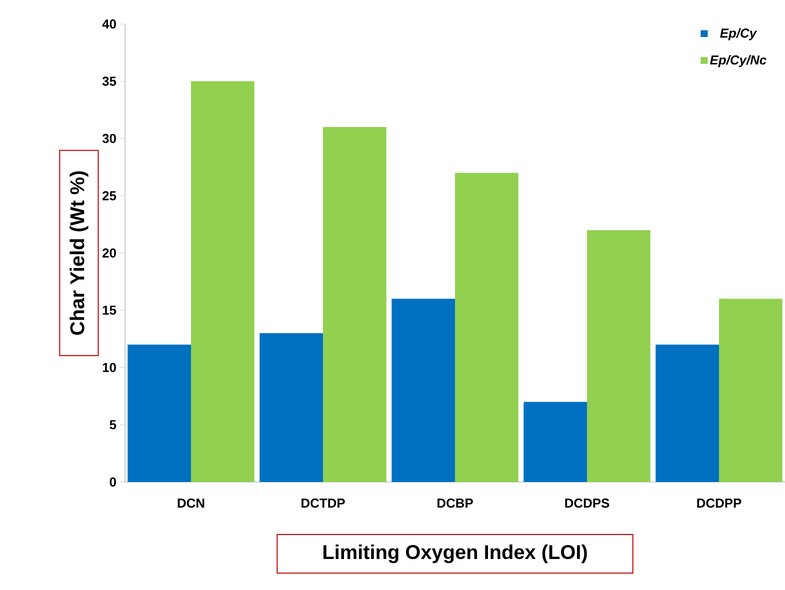 This screenshot has height=590, width=785. I want to click on y-tick-label: 30, so click(109, 139).